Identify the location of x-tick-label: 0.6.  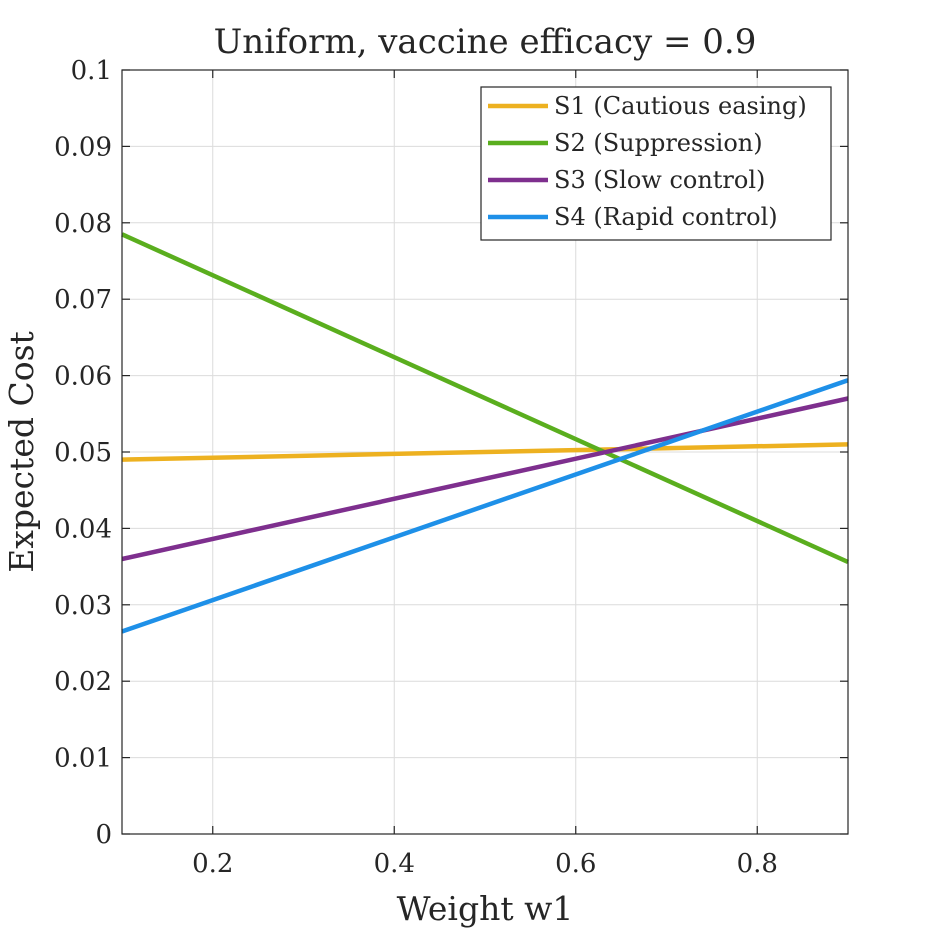
(575, 864).